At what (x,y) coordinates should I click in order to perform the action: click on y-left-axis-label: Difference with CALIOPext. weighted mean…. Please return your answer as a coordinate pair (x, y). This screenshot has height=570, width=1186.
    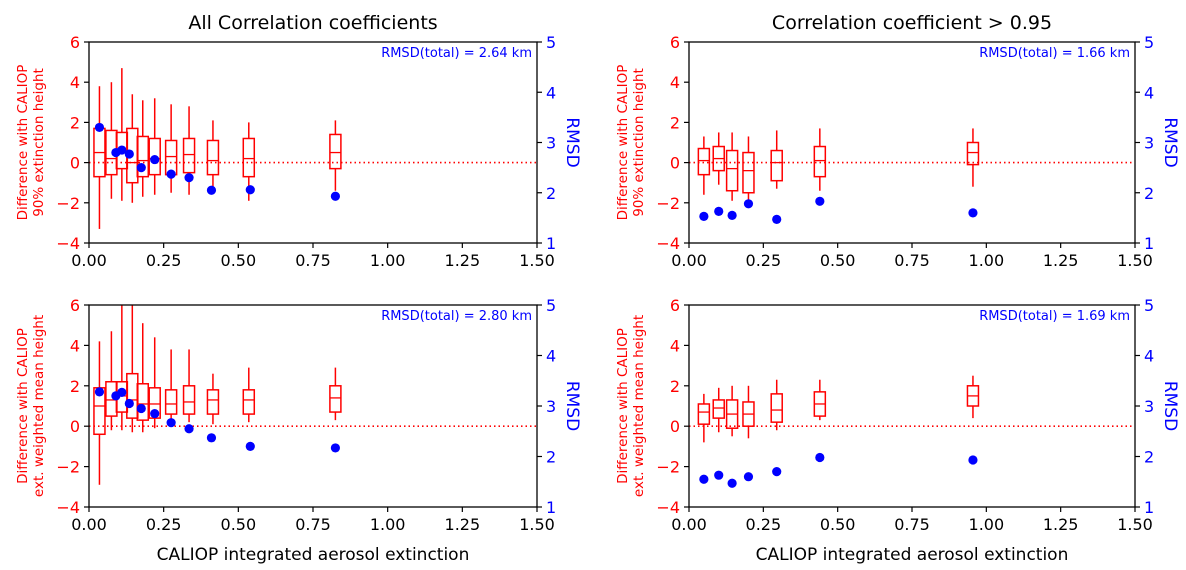
    Looking at the image, I should click on (31, 406).